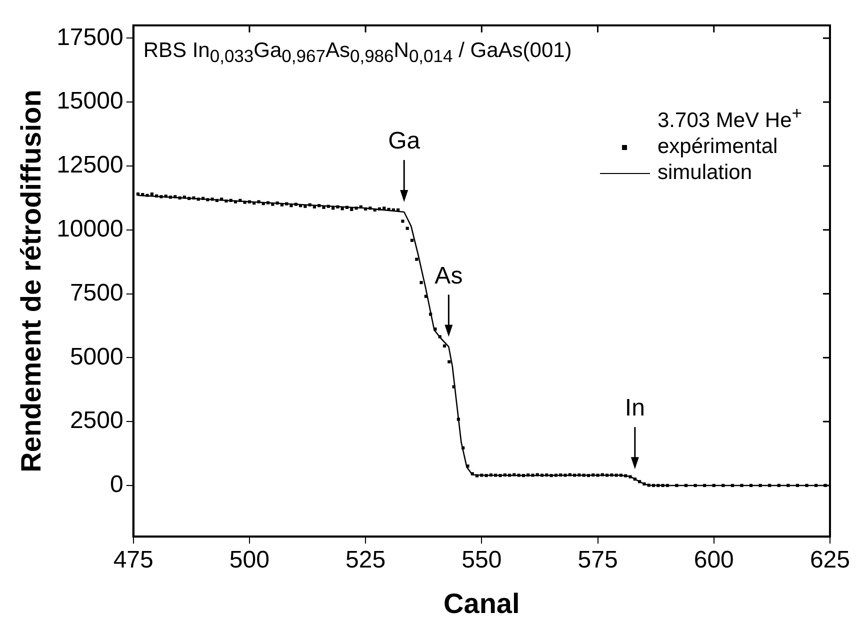  Describe the element at coordinates (249, 560) in the screenshot. I see `x-tick-label: 500` at that location.